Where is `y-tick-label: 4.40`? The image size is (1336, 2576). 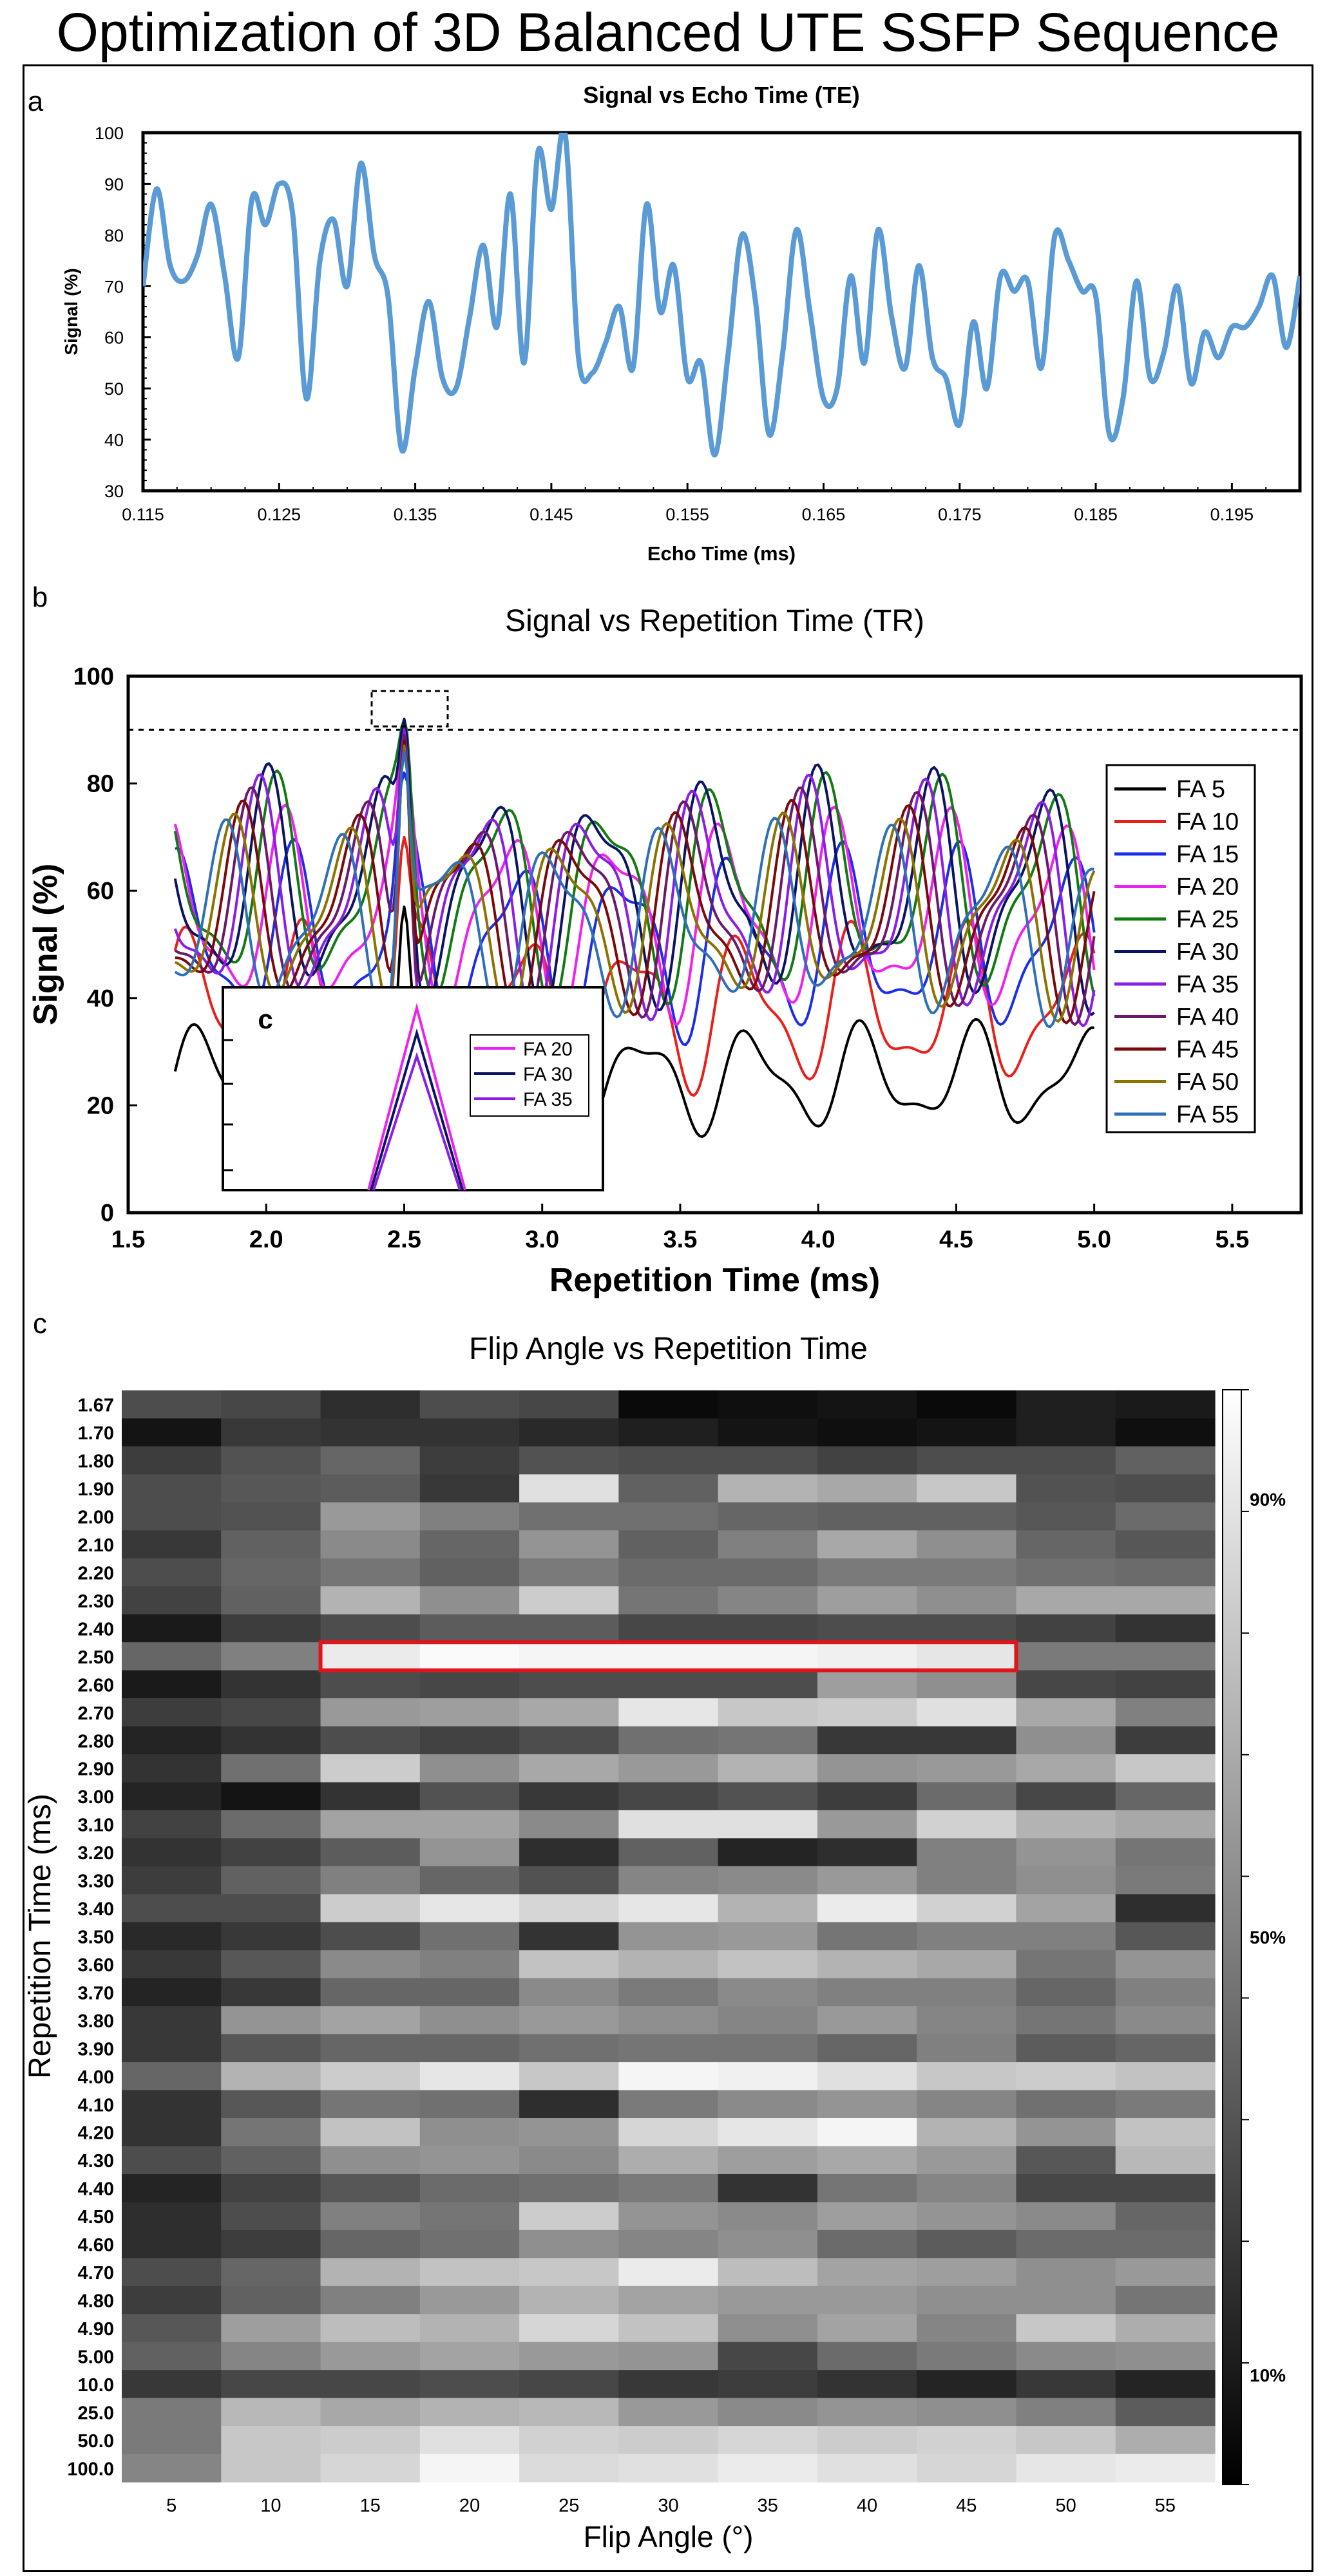
y-tick-label: 4.40 is located at coordinates (96, 2189).